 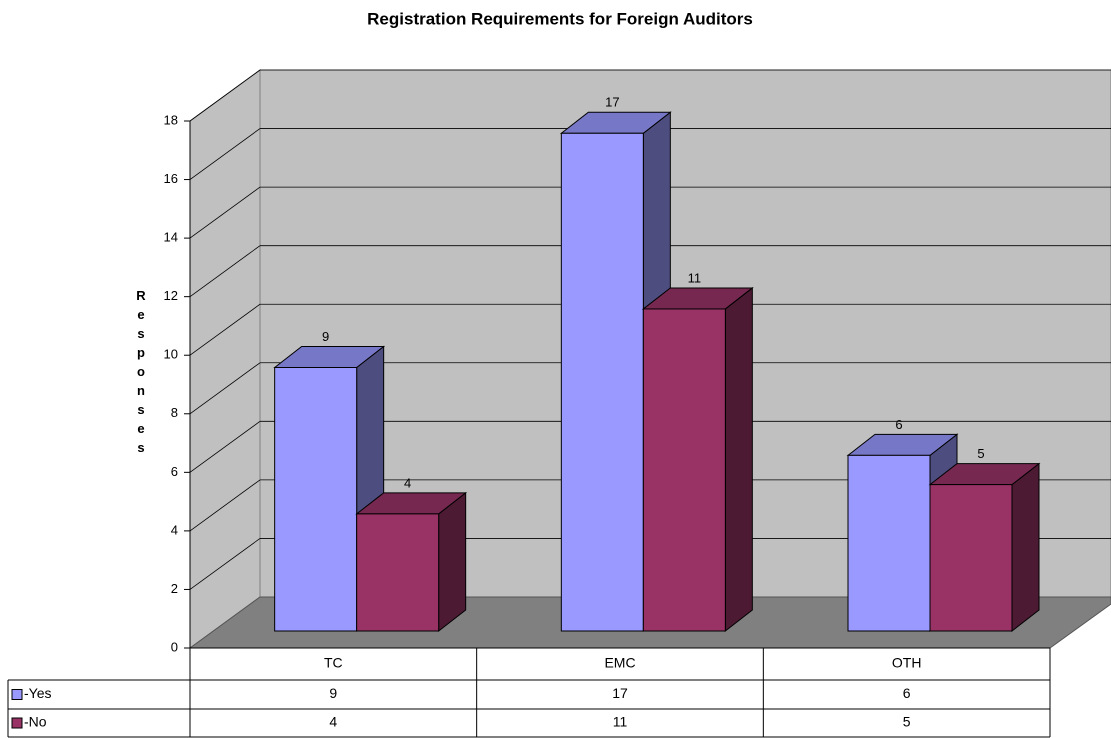 What do you see at coordinates (174, 529) in the screenshot?
I see `y-tick-label: 4` at bounding box center [174, 529].